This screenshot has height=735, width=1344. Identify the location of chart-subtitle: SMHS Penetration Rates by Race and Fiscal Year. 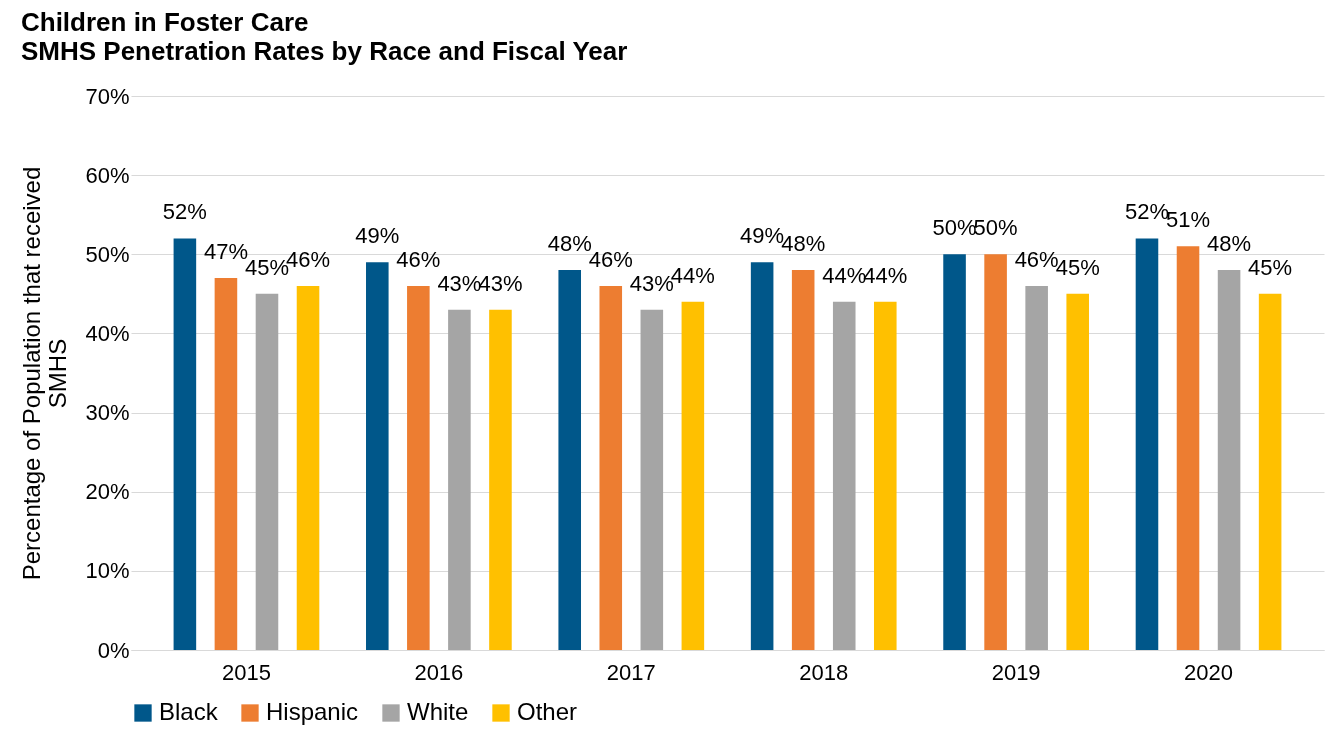
(324, 51).